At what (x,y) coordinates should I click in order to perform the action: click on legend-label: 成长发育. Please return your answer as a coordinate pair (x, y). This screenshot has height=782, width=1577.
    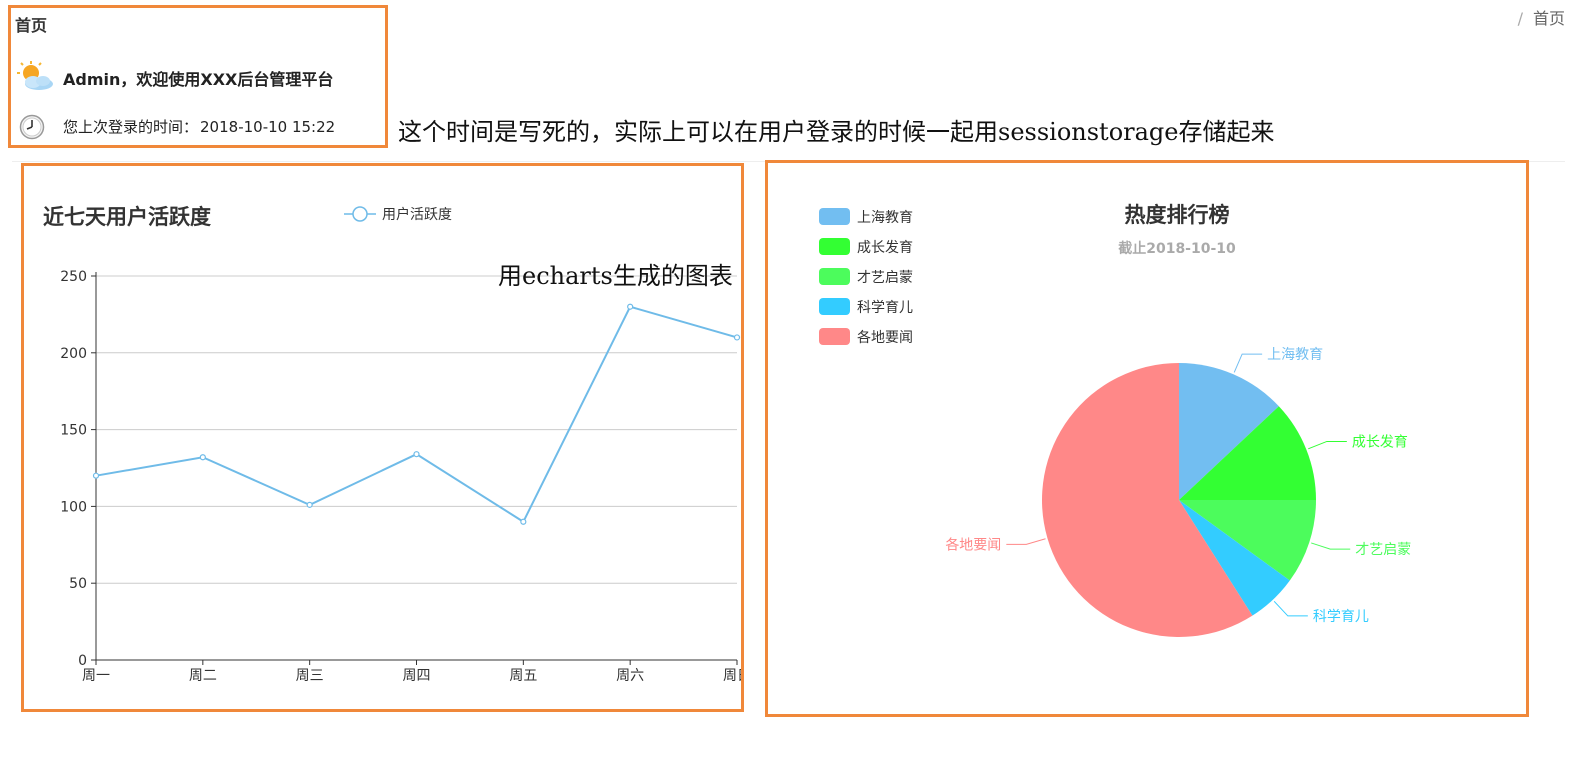
    Looking at the image, I should click on (885, 248).